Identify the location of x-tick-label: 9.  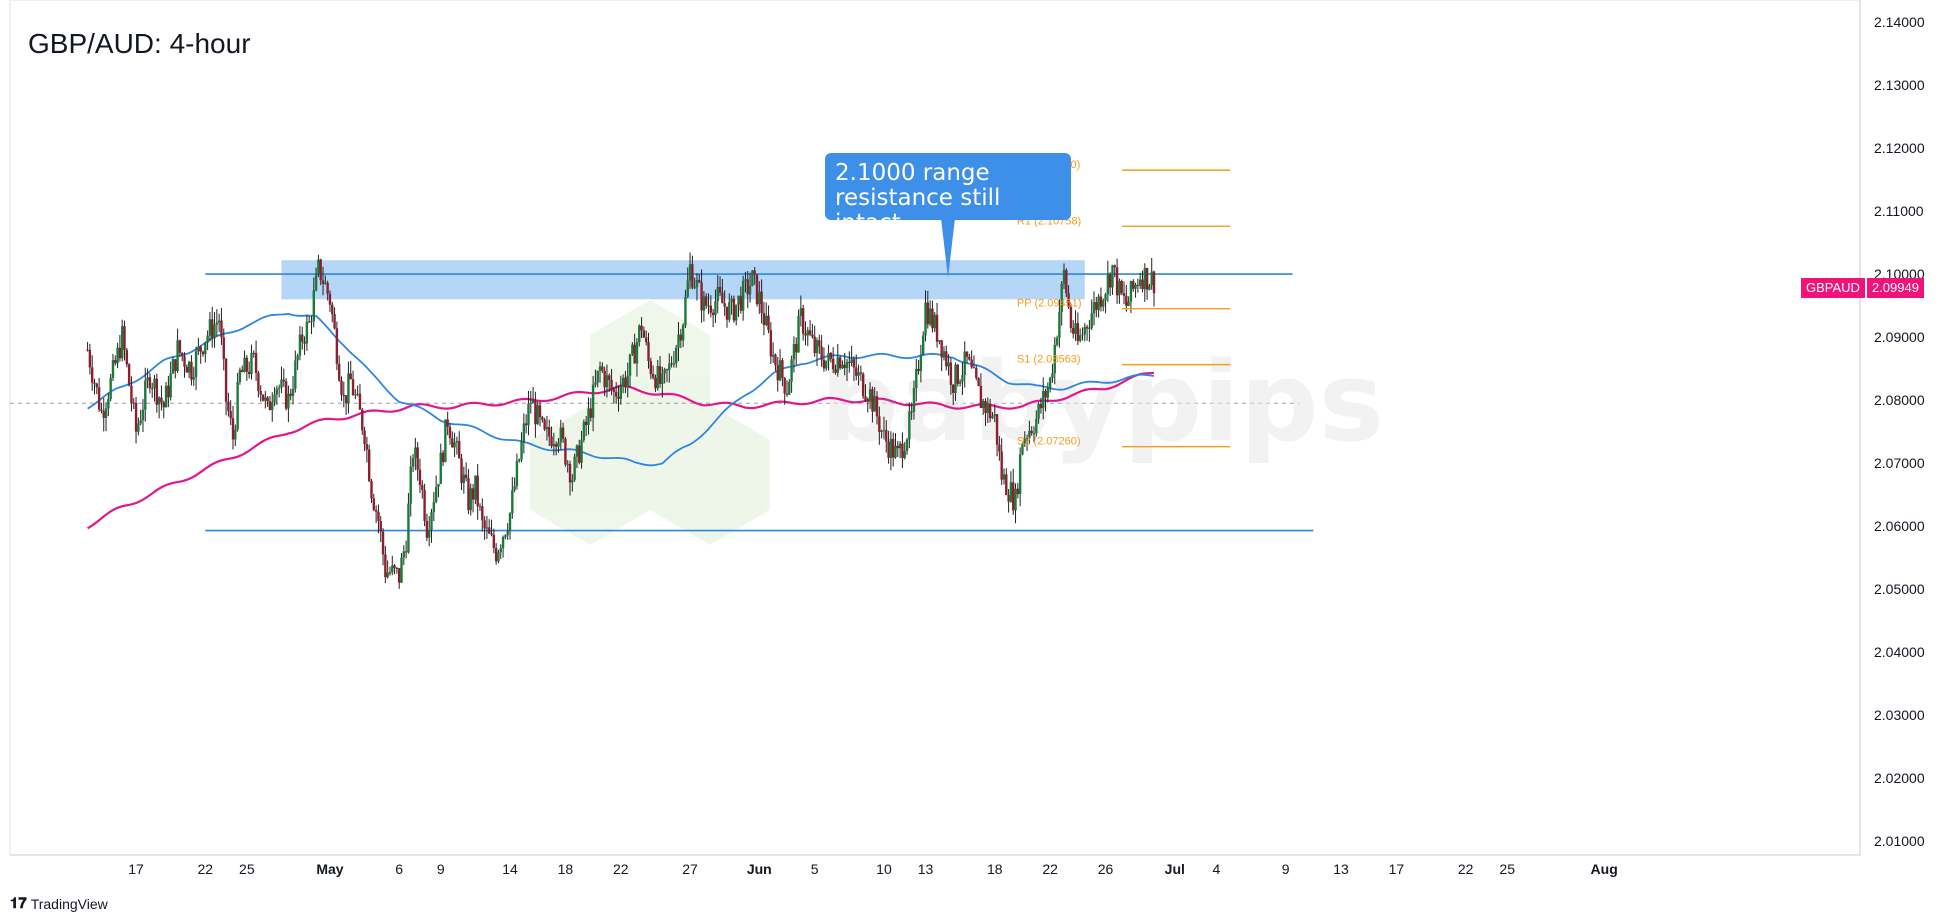
(441, 869).